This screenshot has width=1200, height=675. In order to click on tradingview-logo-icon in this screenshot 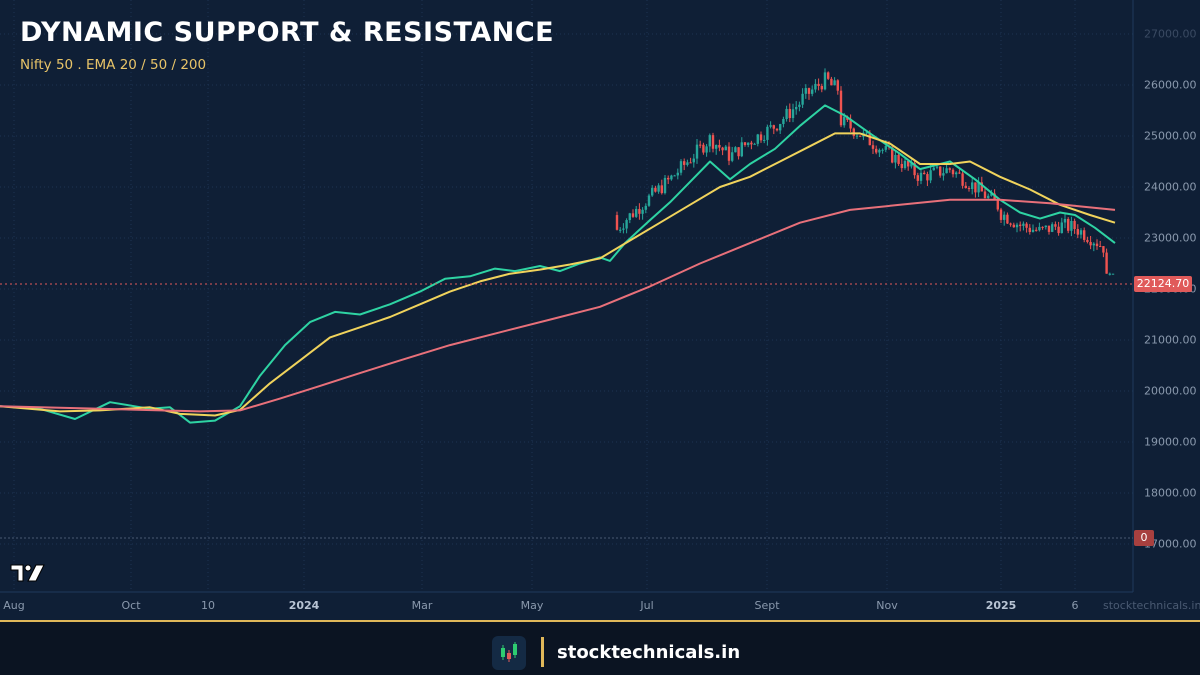, I will do `click(28, 573)`.